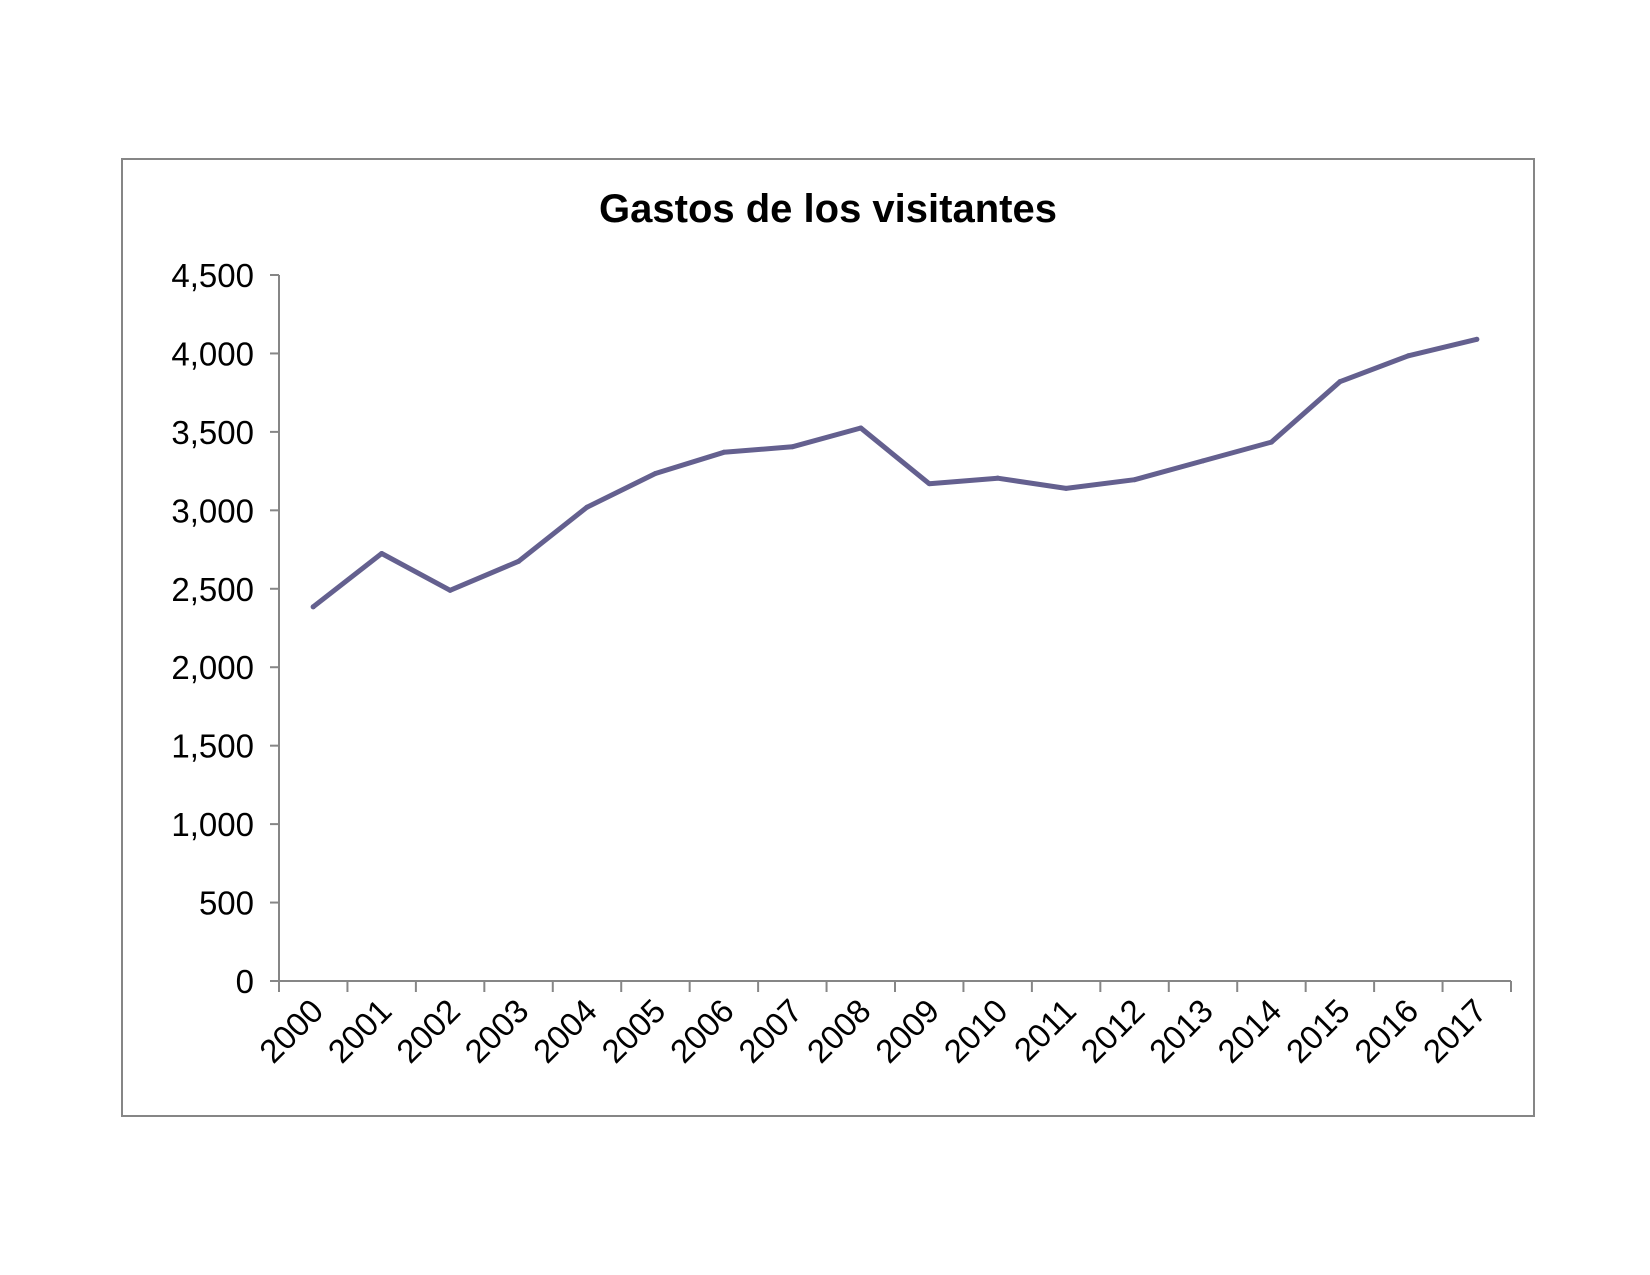  Describe the element at coordinates (212, 432) in the screenshot. I see `y-tick-label: 3,500` at that location.